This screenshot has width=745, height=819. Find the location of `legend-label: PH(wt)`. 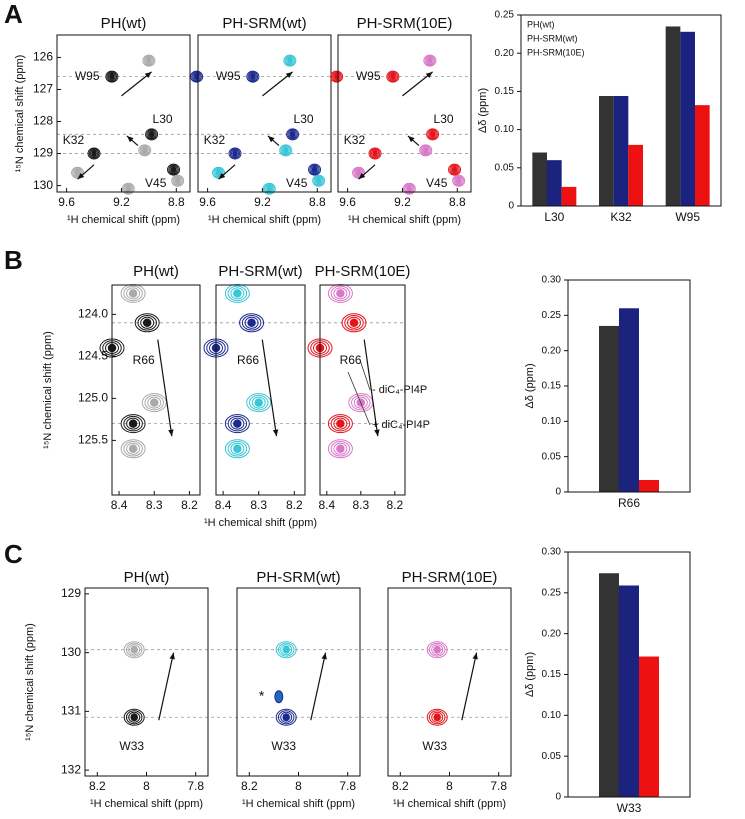

legend-label: PH(wt) is located at coordinates (541, 24).